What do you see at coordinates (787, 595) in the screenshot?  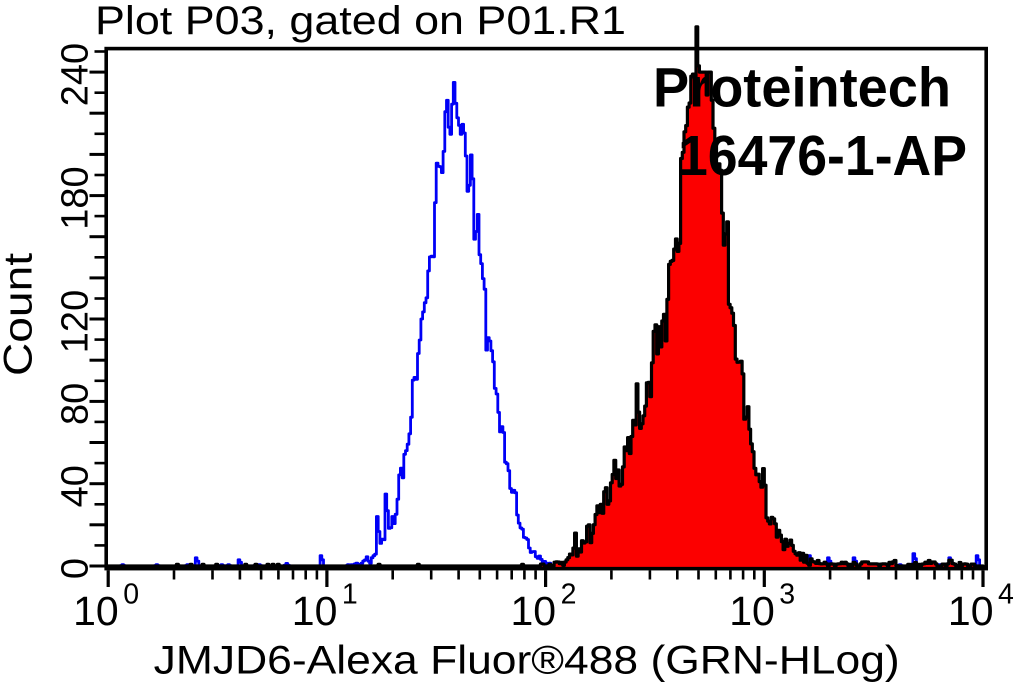 I see `svg-text: 3` at bounding box center [787, 595].